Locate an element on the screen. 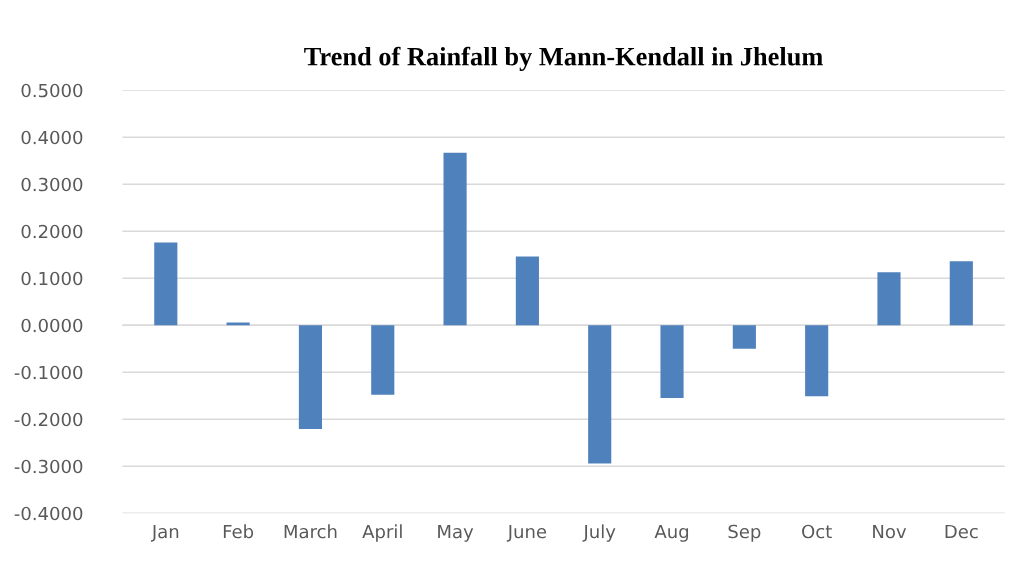 This screenshot has width=1020, height=564. y-tick-label: -0.2000 is located at coordinates (48, 419).